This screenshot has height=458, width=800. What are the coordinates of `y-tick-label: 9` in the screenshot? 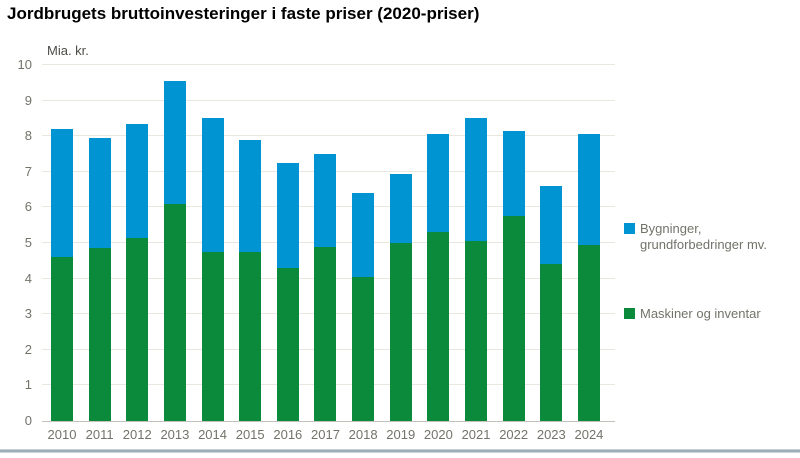 It's located at (28, 100).